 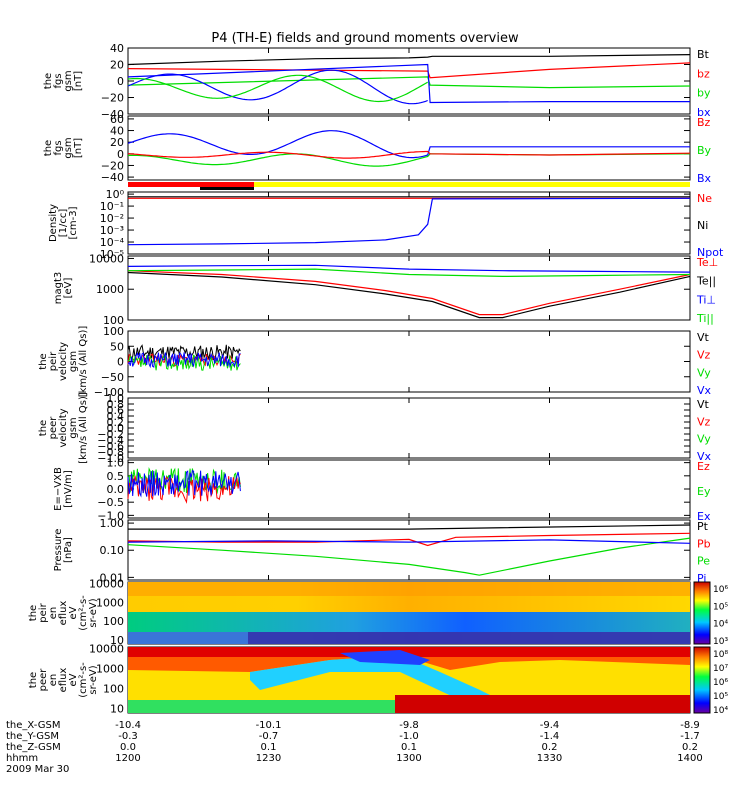 I want to click on panel-frame, so click(x=409, y=428).